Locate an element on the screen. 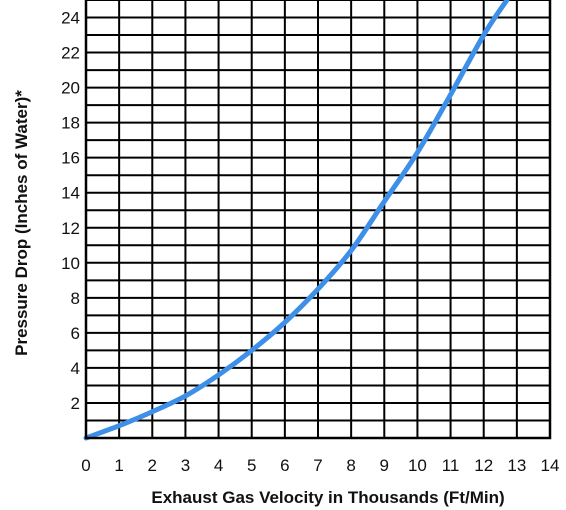  x-tick-label: 11 is located at coordinates (451, 465).